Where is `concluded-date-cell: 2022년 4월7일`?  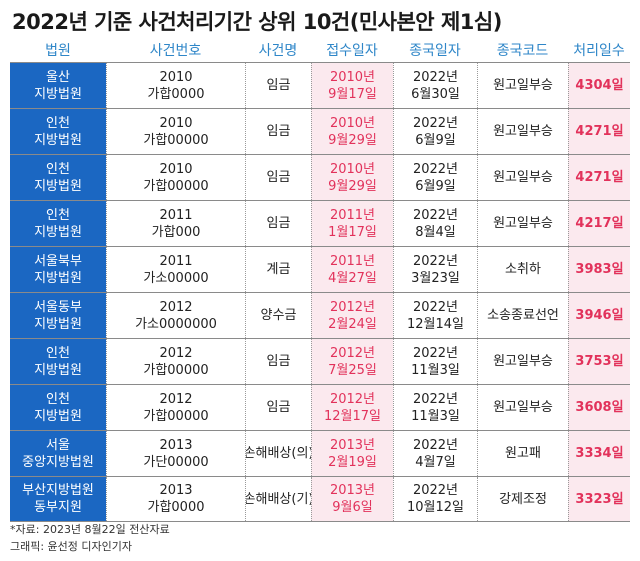
concluded-date-cell: 2022년 4월7일 is located at coordinates (435, 453).